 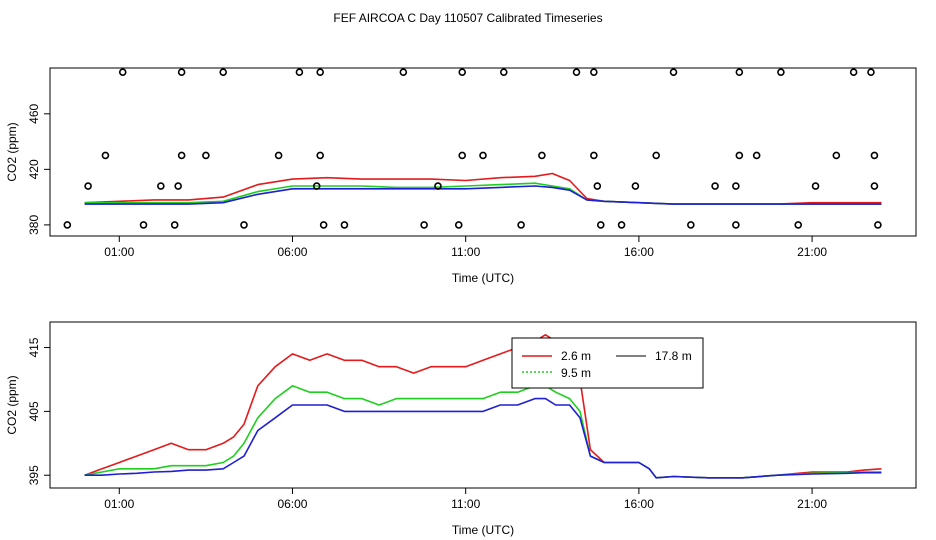 What do you see at coordinates (34, 475) in the screenshot?
I see `y-tick-label: 395` at bounding box center [34, 475].